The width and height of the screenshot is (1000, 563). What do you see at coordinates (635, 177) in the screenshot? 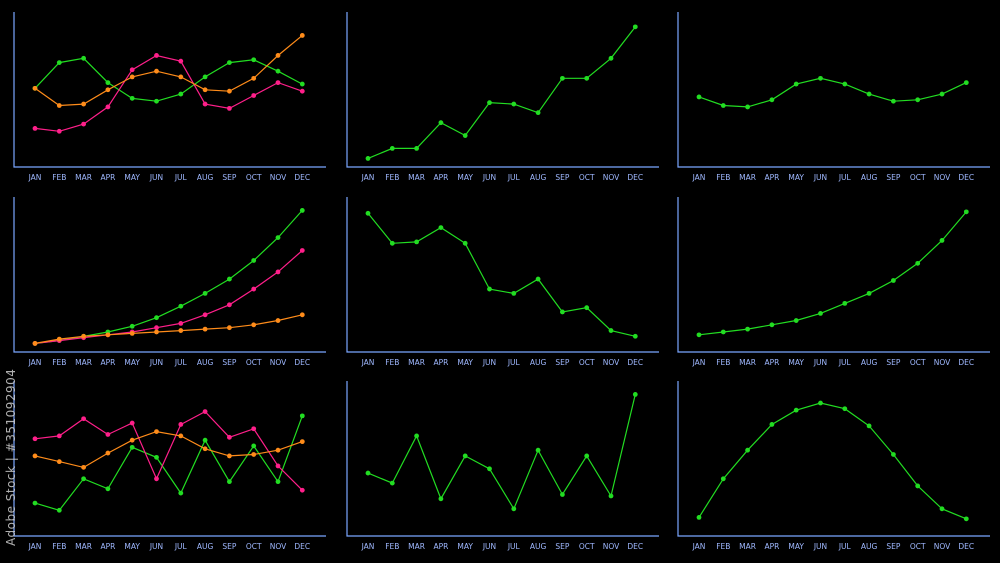
I see `x-tick-label: DEC` at bounding box center [635, 177].